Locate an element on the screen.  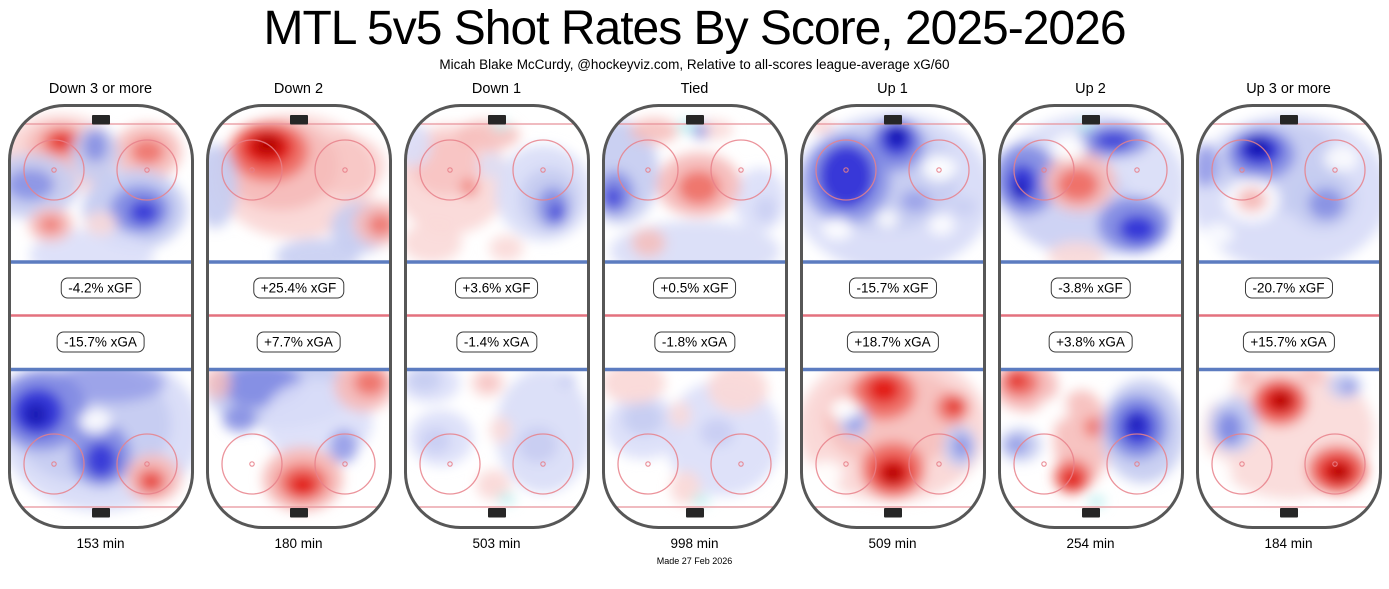
xgf-badge: +0.5% xGF is located at coordinates (694, 288).